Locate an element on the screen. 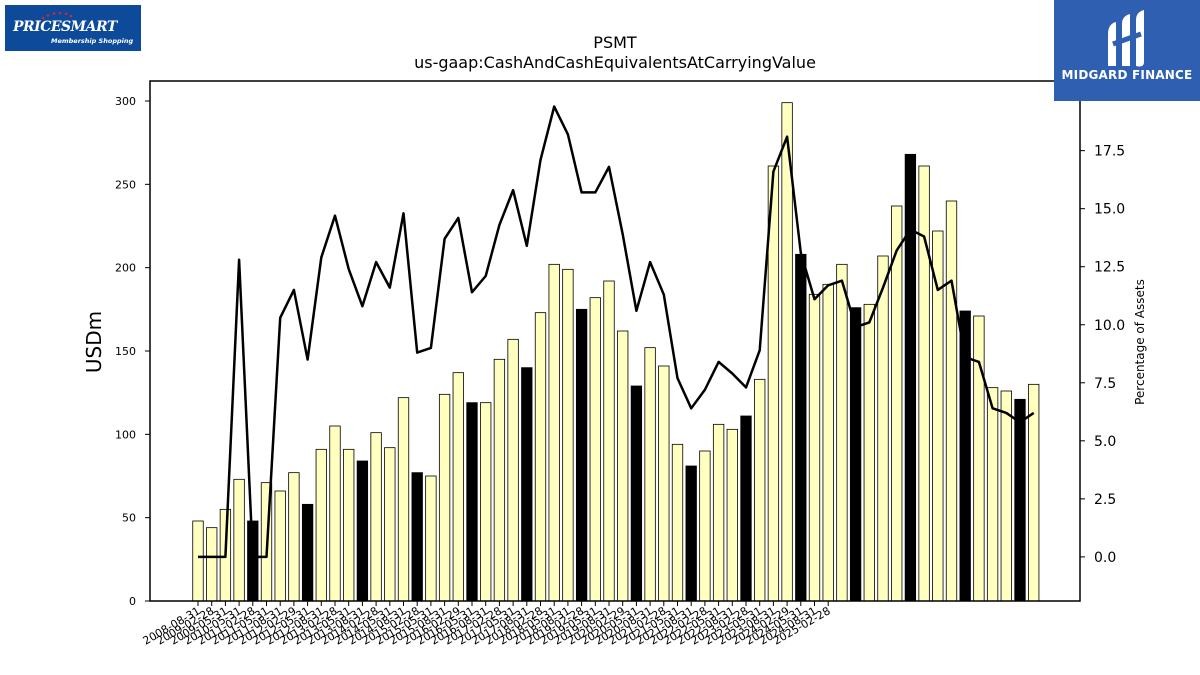 The width and height of the screenshot is (1200, 675). y2-tick-label: 2.5 is located at coordinates (1105, 500).